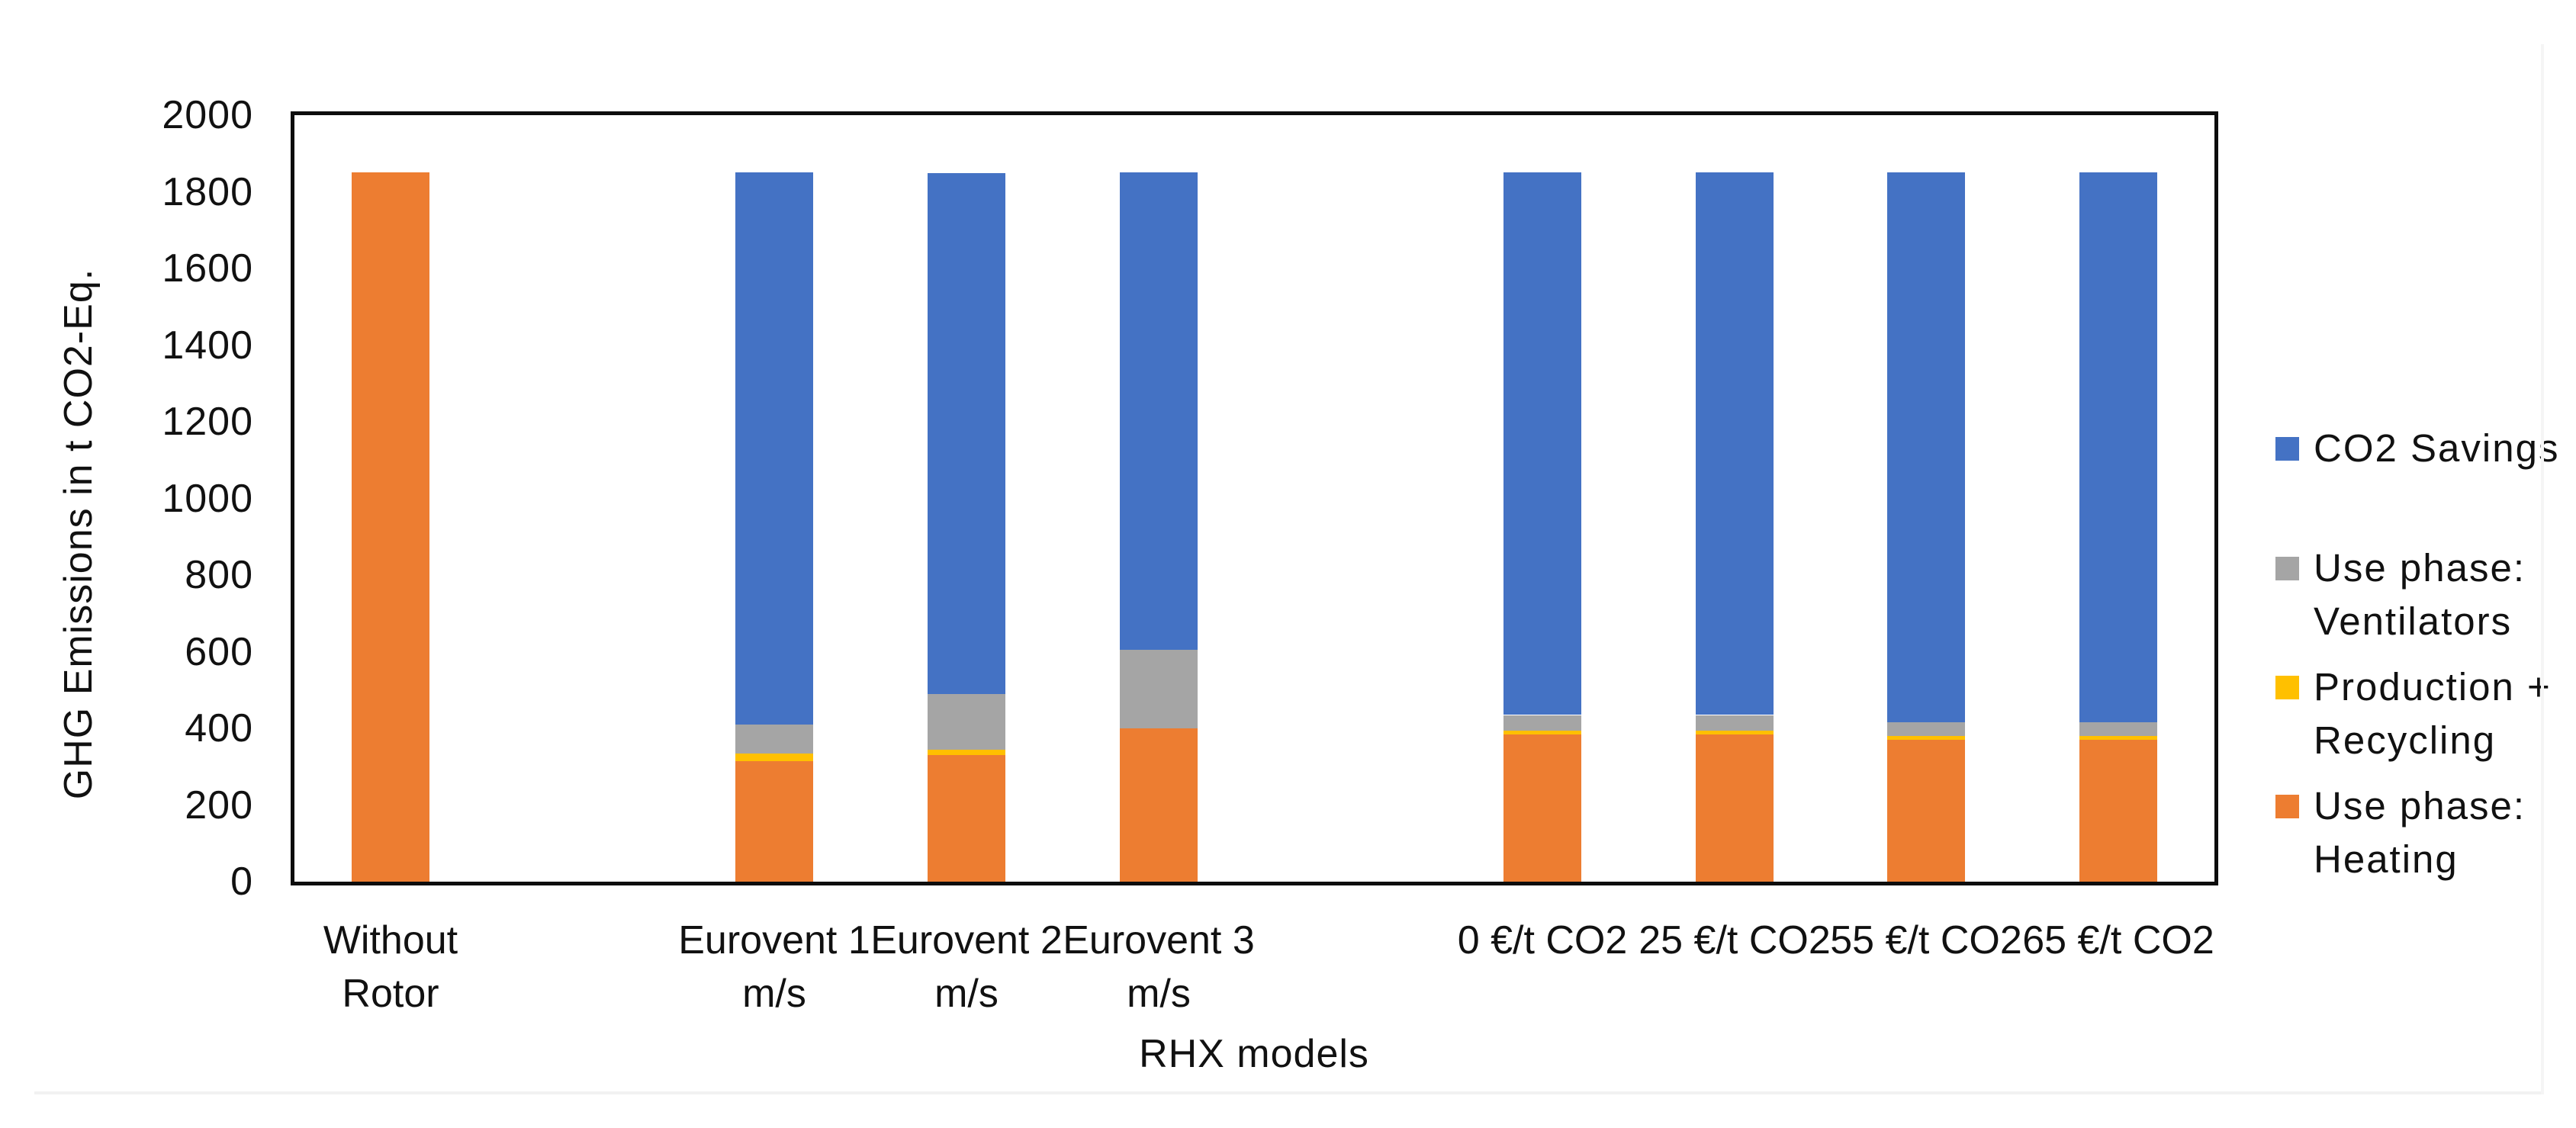  I want to click on legend-entry: CO2 Savings, so click(2417, 448).